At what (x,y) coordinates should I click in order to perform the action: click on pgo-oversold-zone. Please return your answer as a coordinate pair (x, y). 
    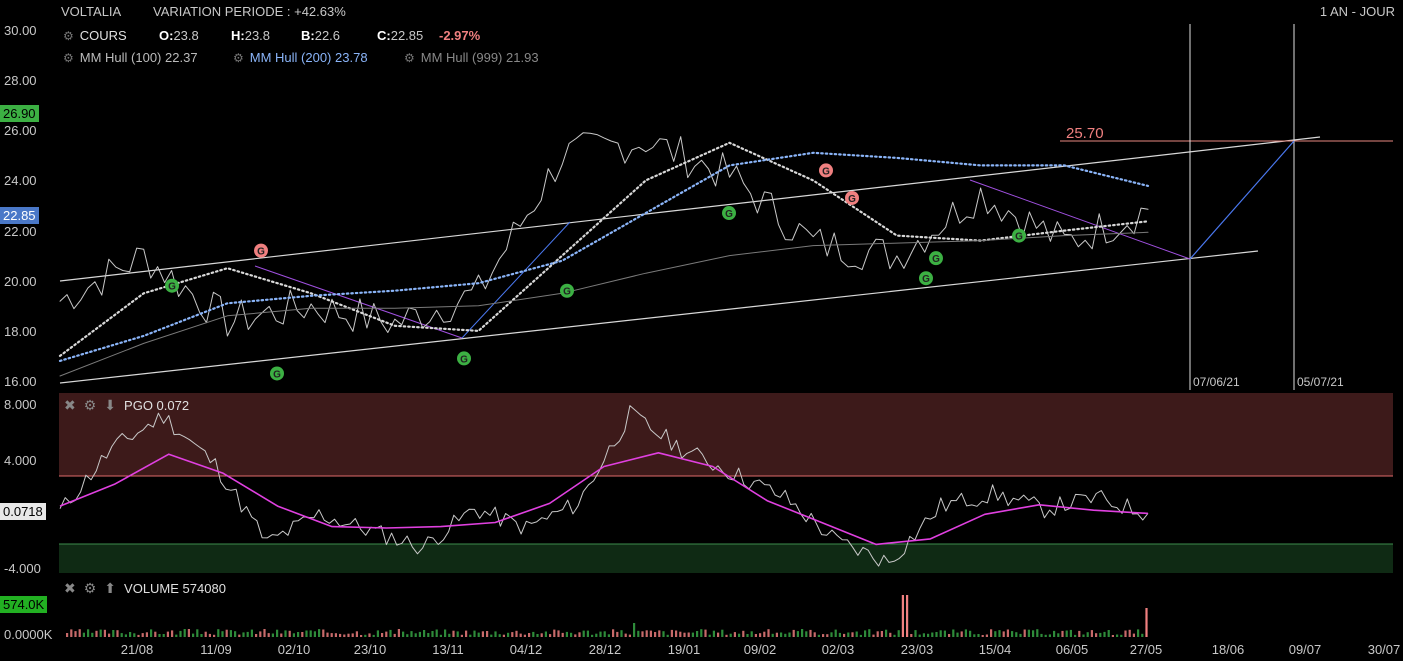
    Looking at the image, I should click on (726, 558).